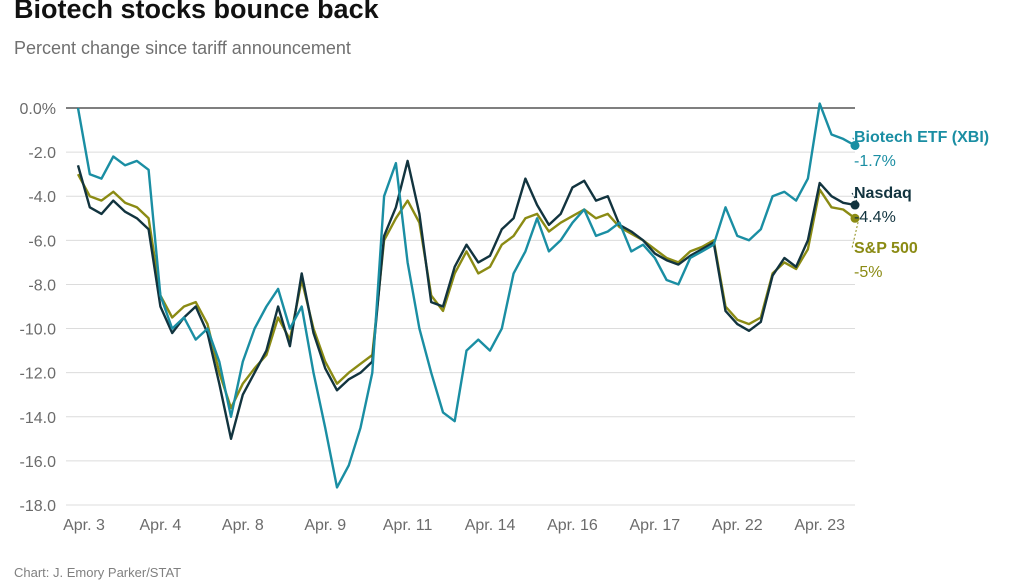  Describe the element at coordinates (42, 197) in the screenshot. I see `y-tick-label: -4.0` at that location.